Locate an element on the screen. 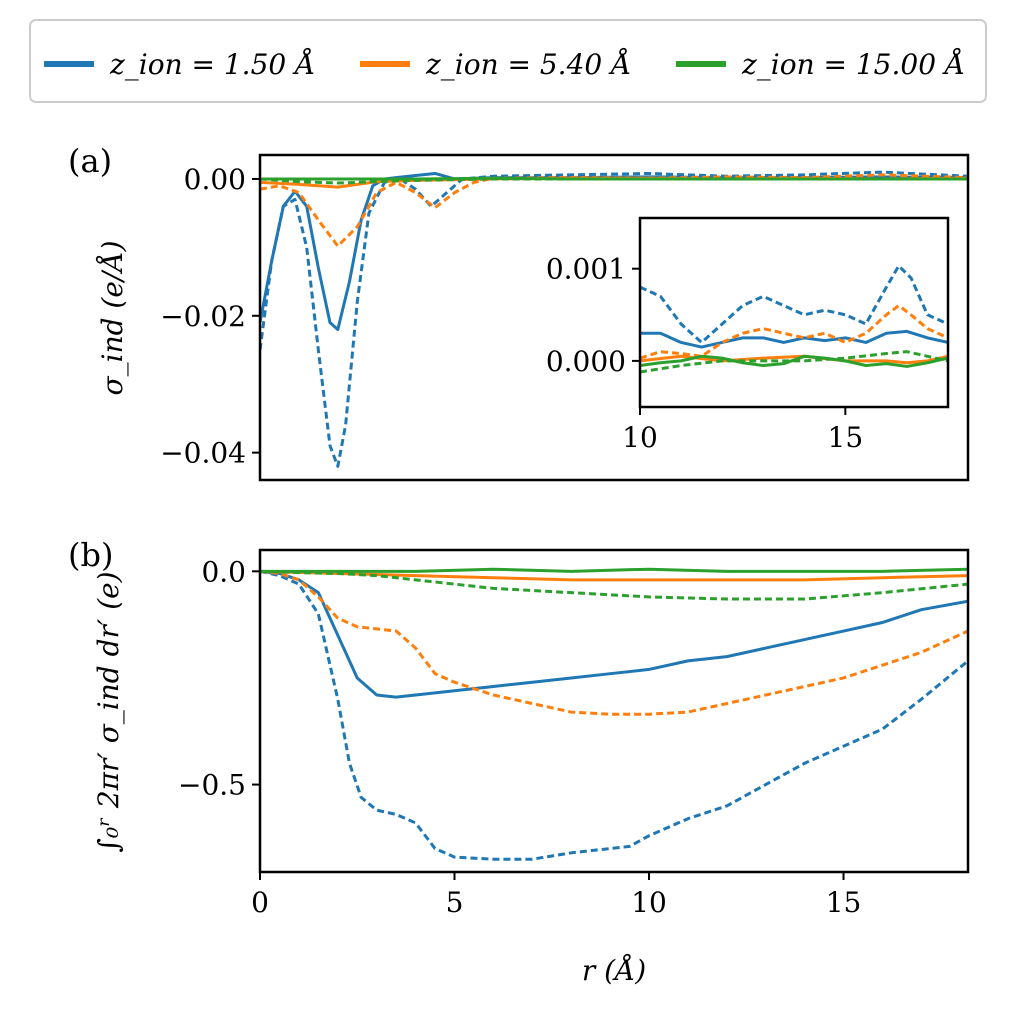 The image size is (1016, 1022). inset-series-5-dashed is located at coordinates (794, 362).